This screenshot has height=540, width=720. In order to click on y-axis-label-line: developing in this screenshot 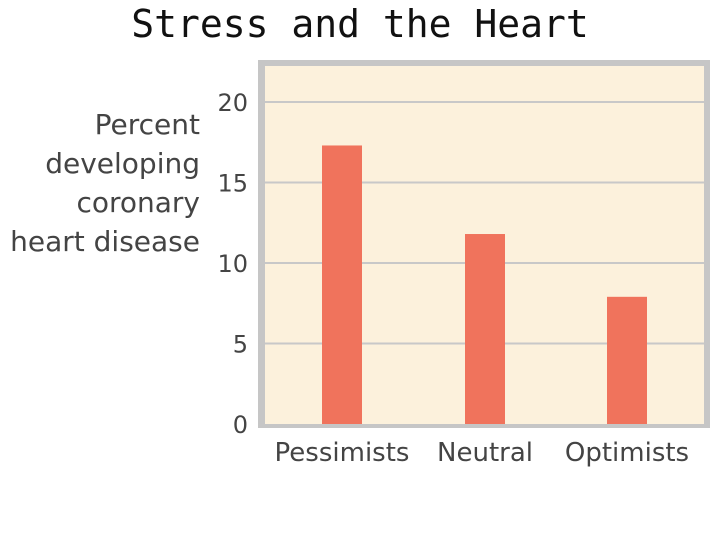, I will do `click(122, 163)`.